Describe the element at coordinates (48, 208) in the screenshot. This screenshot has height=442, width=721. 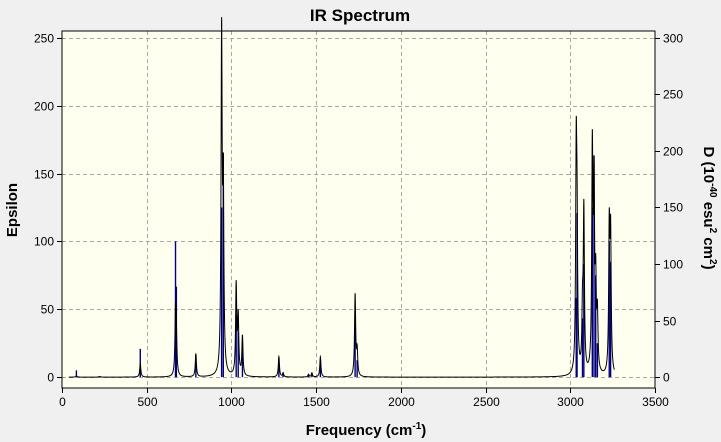
I see `y-axis-left: 0 50 100 150 200 250` at that location.